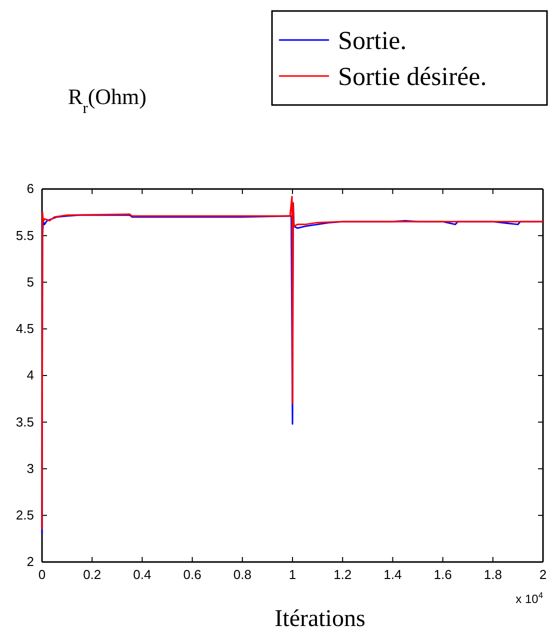  Describe the element at coordinates (443, 574) in the screenshot. I see `x-tick-label: 1.6` at that location.